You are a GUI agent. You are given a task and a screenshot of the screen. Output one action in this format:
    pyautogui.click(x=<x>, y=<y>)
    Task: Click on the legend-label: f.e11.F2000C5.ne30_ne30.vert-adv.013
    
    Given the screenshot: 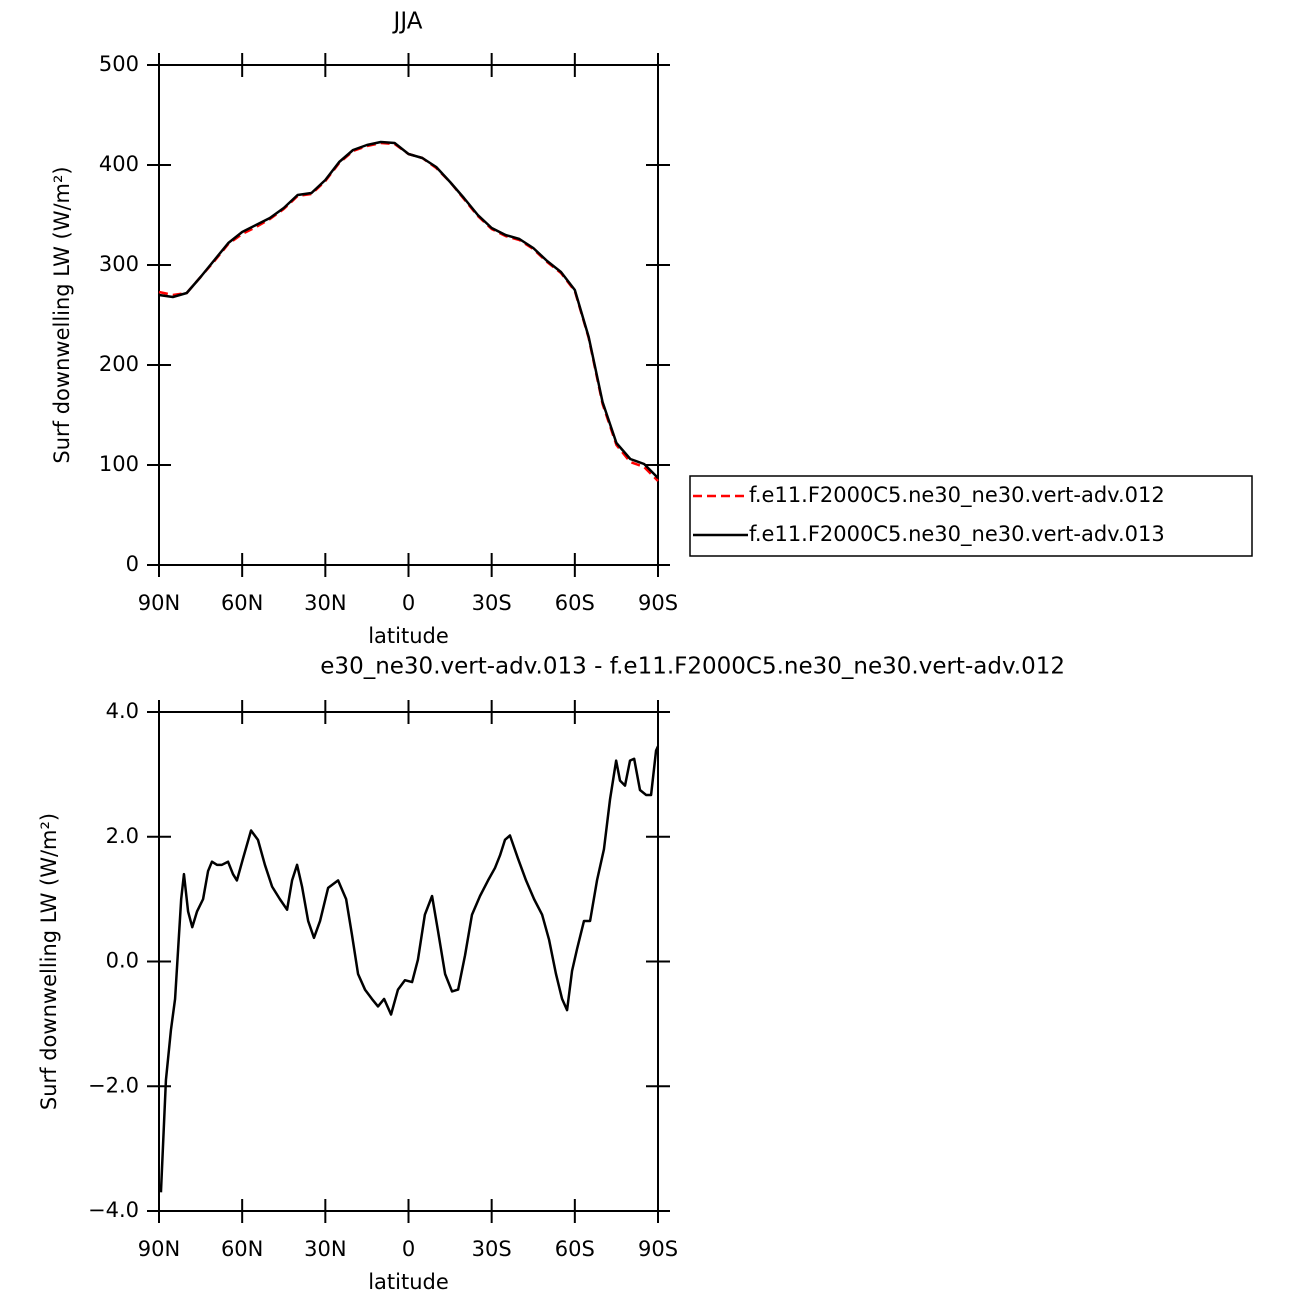 What is the action you would take?
    pyautogui.click(x=957, y=534)
    